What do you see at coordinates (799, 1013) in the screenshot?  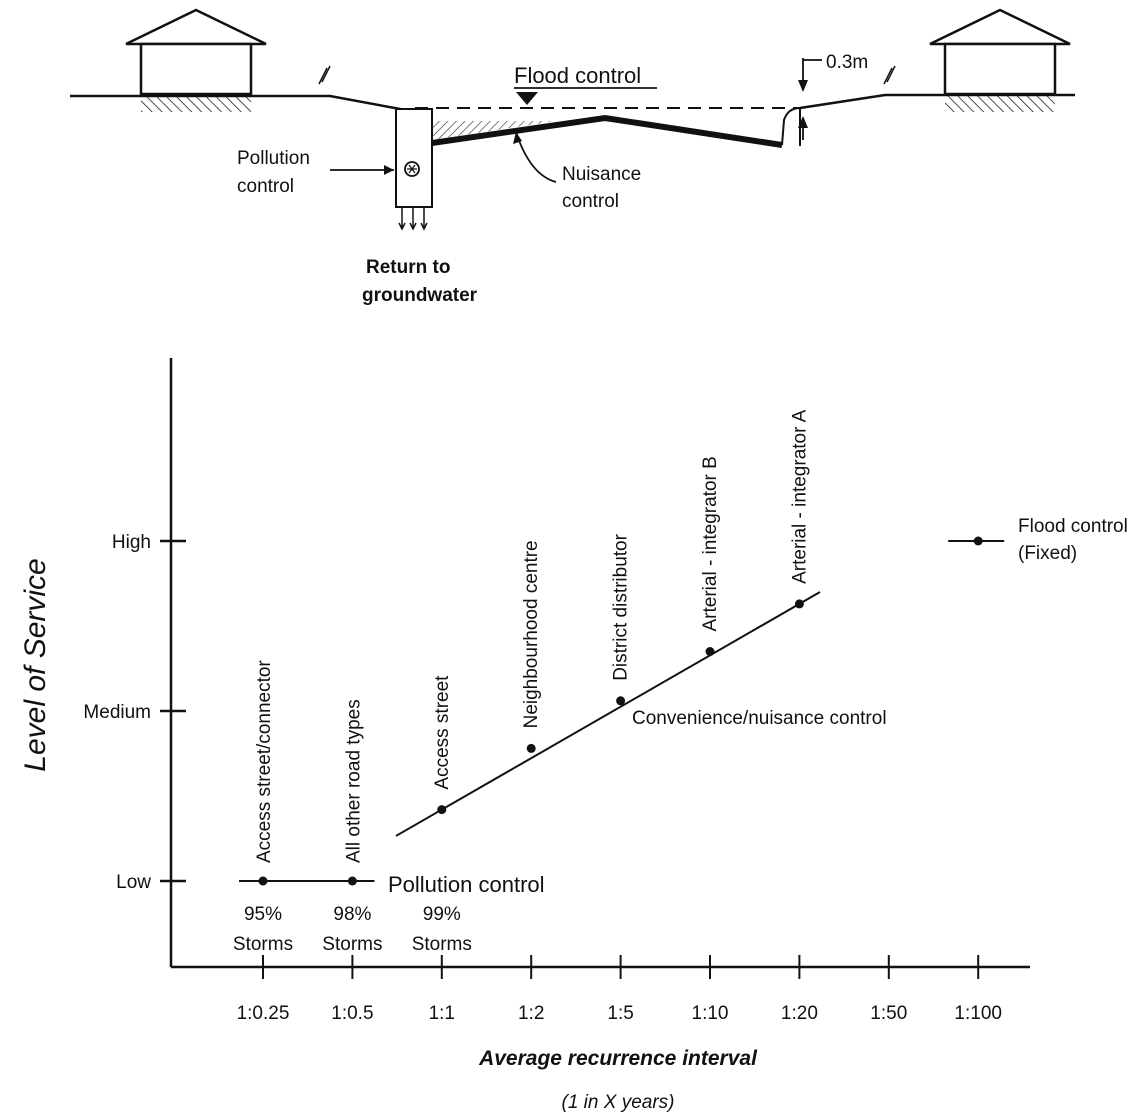 I see `x-tick-label: 1:20` at bounding box center [799, 1013].